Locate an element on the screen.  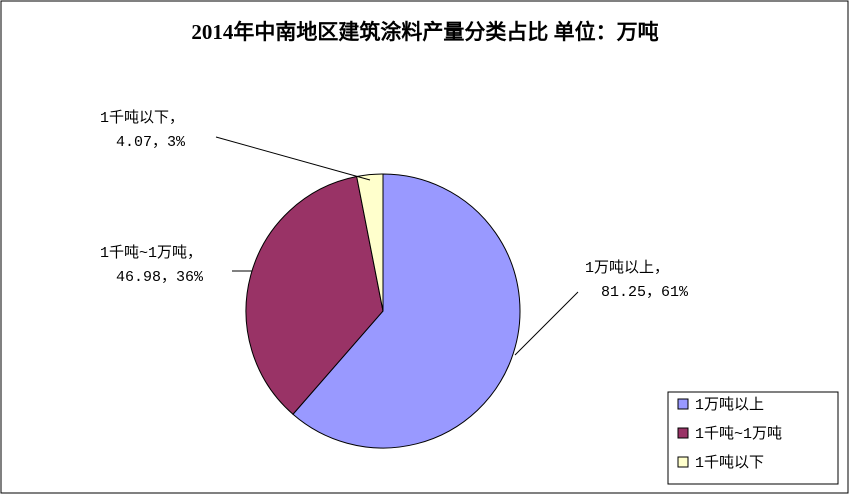
data-label-name: 1万吨以上， is located at coordinates (627, 268).